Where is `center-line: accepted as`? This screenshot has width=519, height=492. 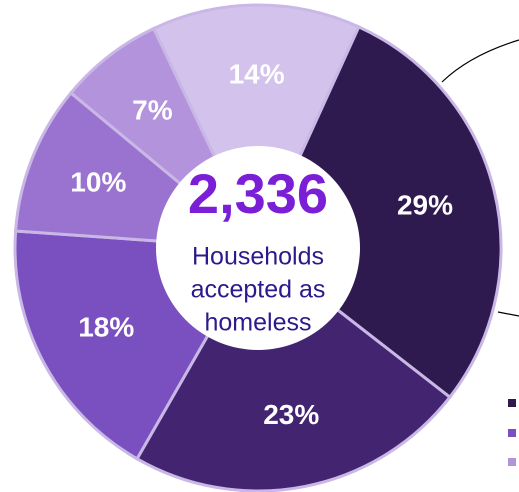
center-line: accepted as is located at coordinates (258, 290).